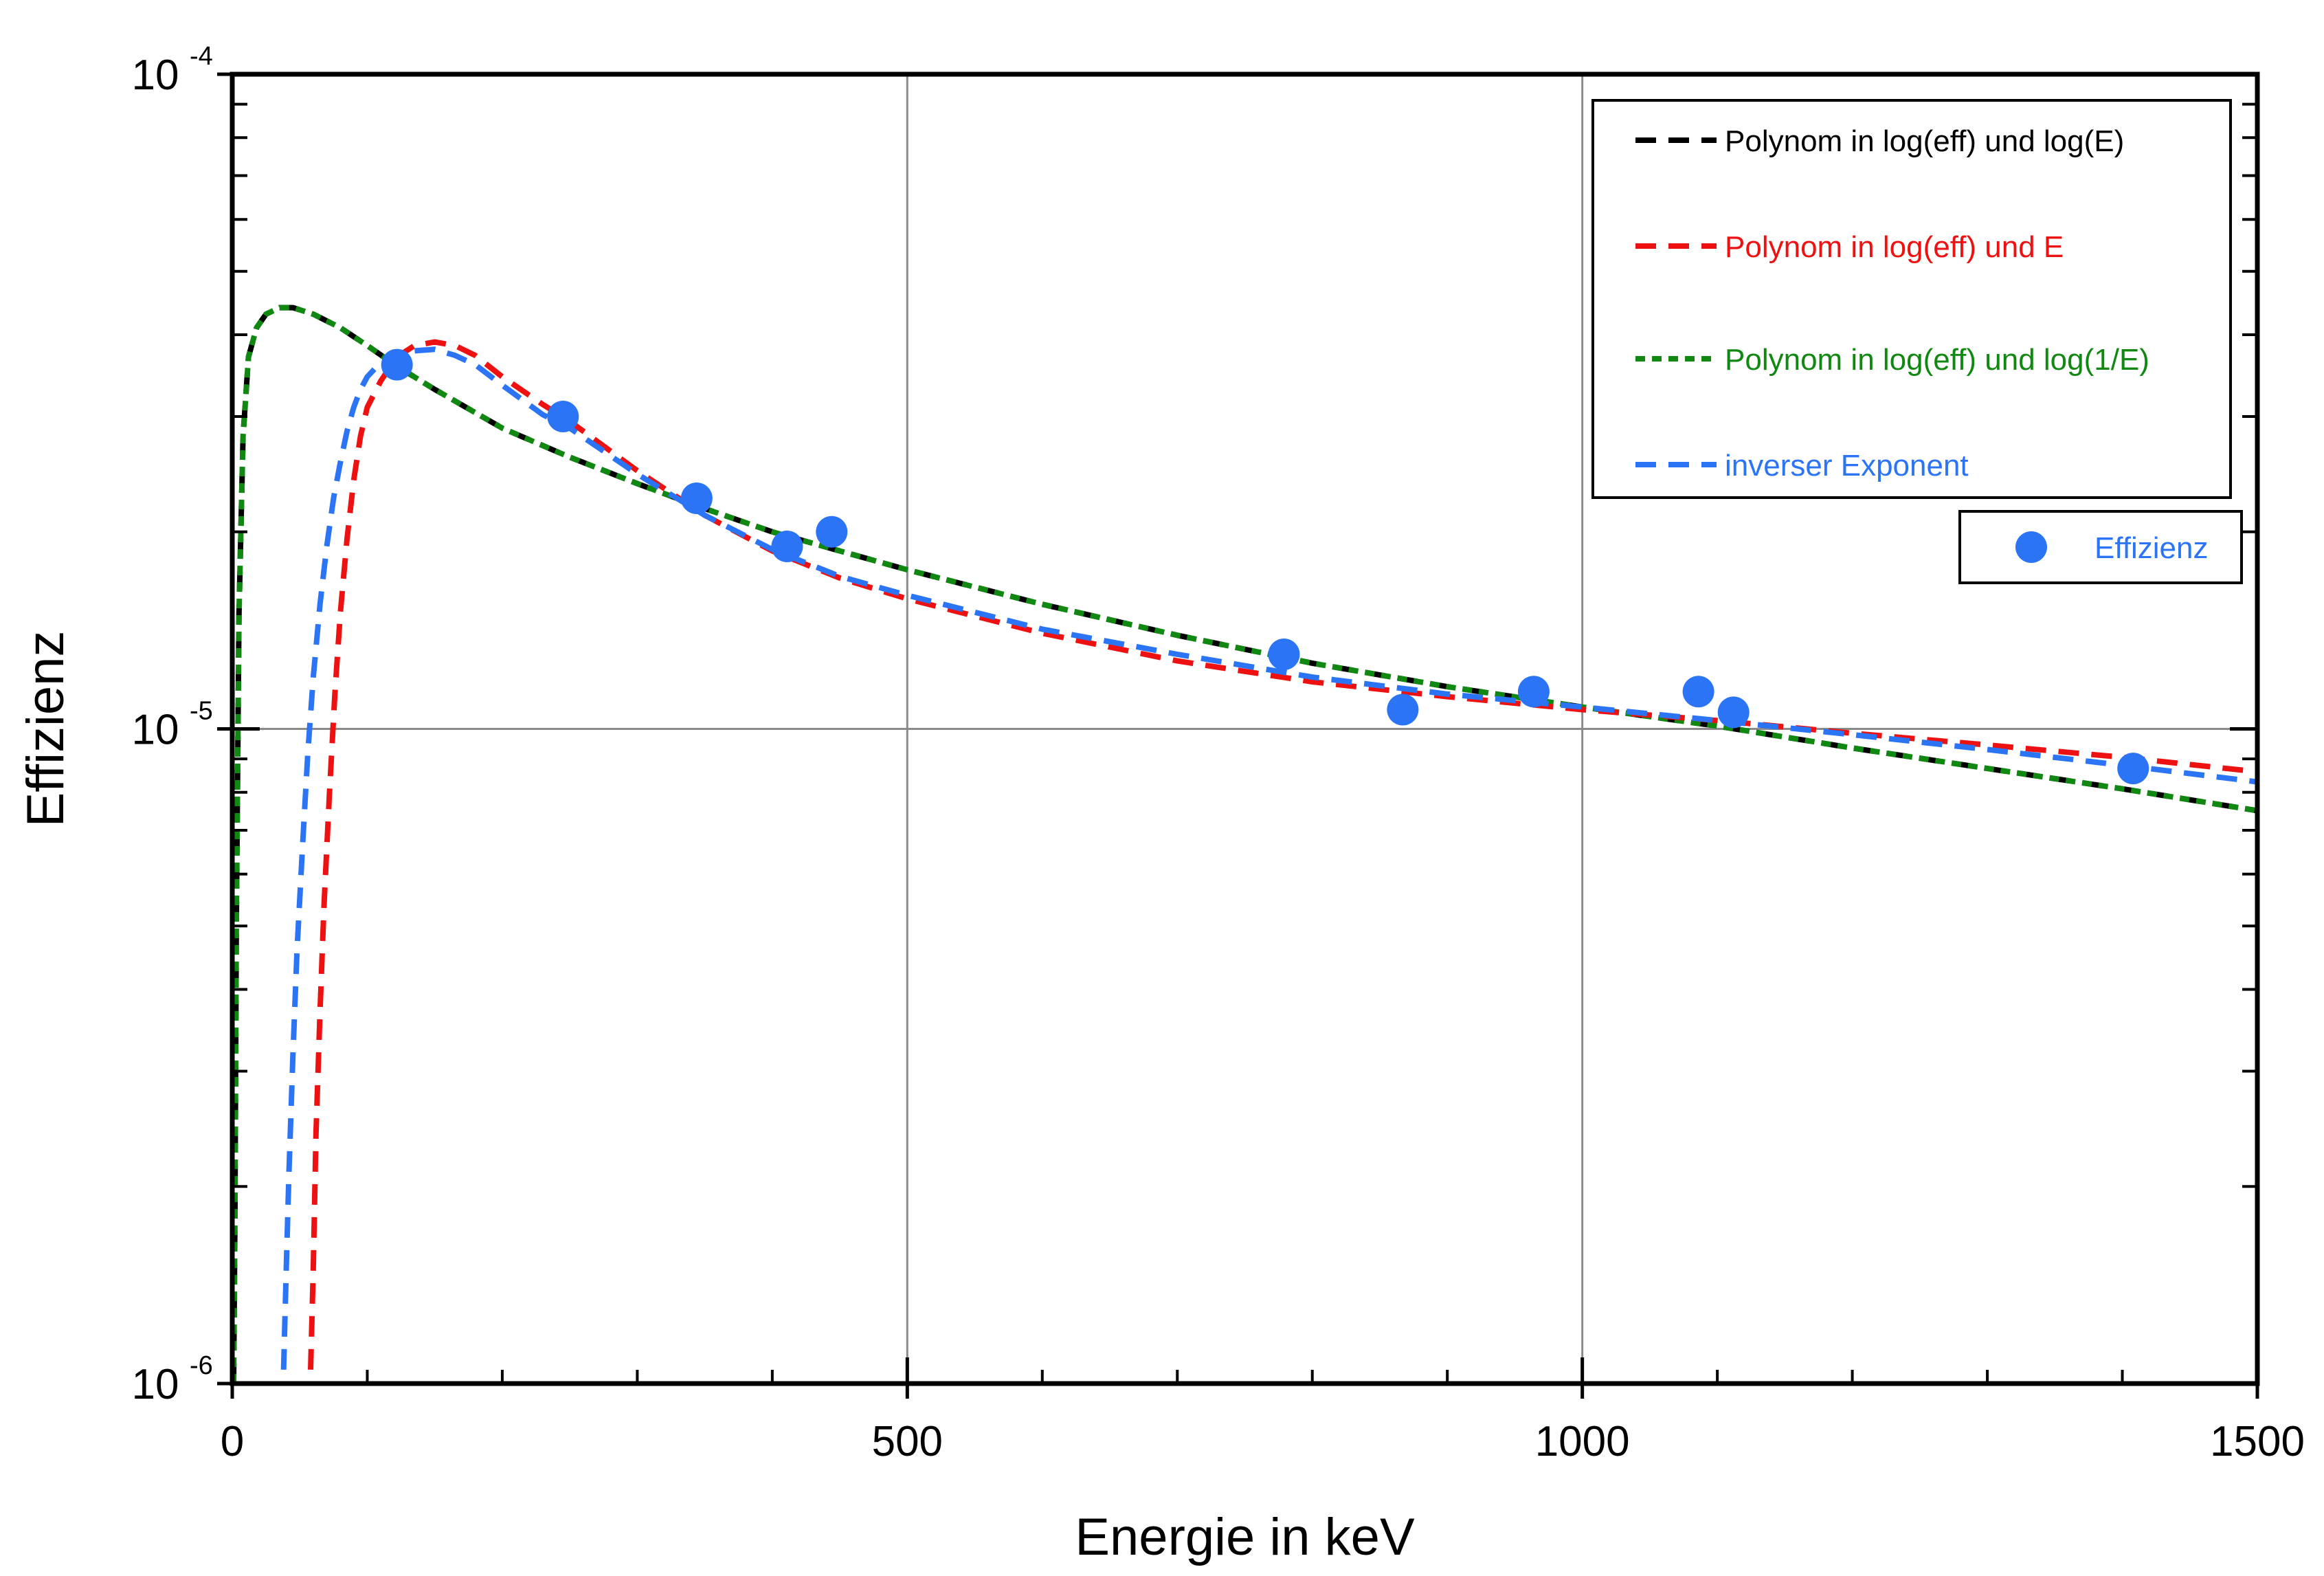 The image size is (2324, 1576). What do you see at coordinates (1937, 360) in the screenshot?
I see `legend-label-2: Polynom in log(eff) und log(1/E)` at bounding box center [1937, 360].